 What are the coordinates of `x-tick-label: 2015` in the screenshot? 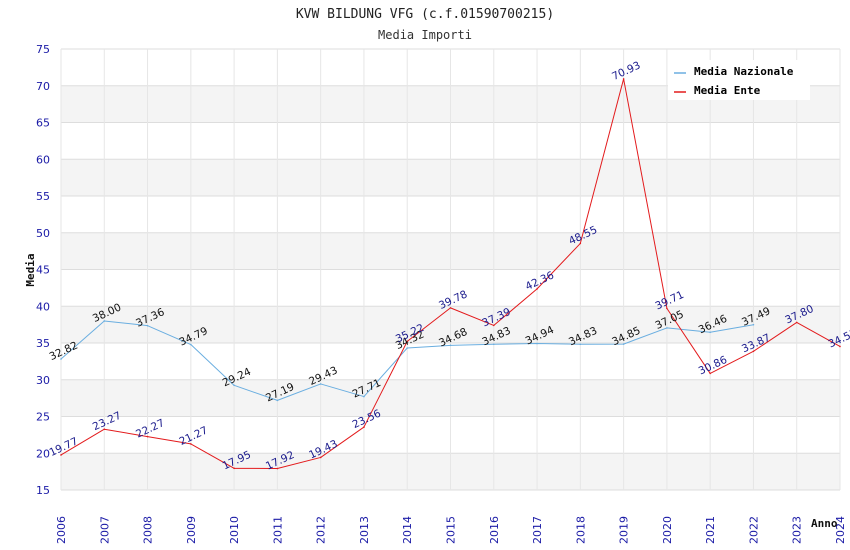 It's located at (451, 530).